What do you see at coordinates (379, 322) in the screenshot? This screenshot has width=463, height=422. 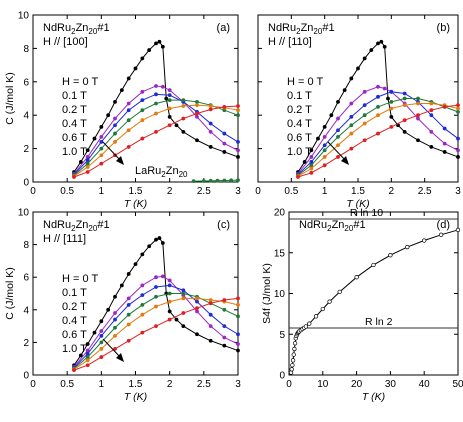 I see `reference-line-label: R ln 2` at bounding box center [379, 322].